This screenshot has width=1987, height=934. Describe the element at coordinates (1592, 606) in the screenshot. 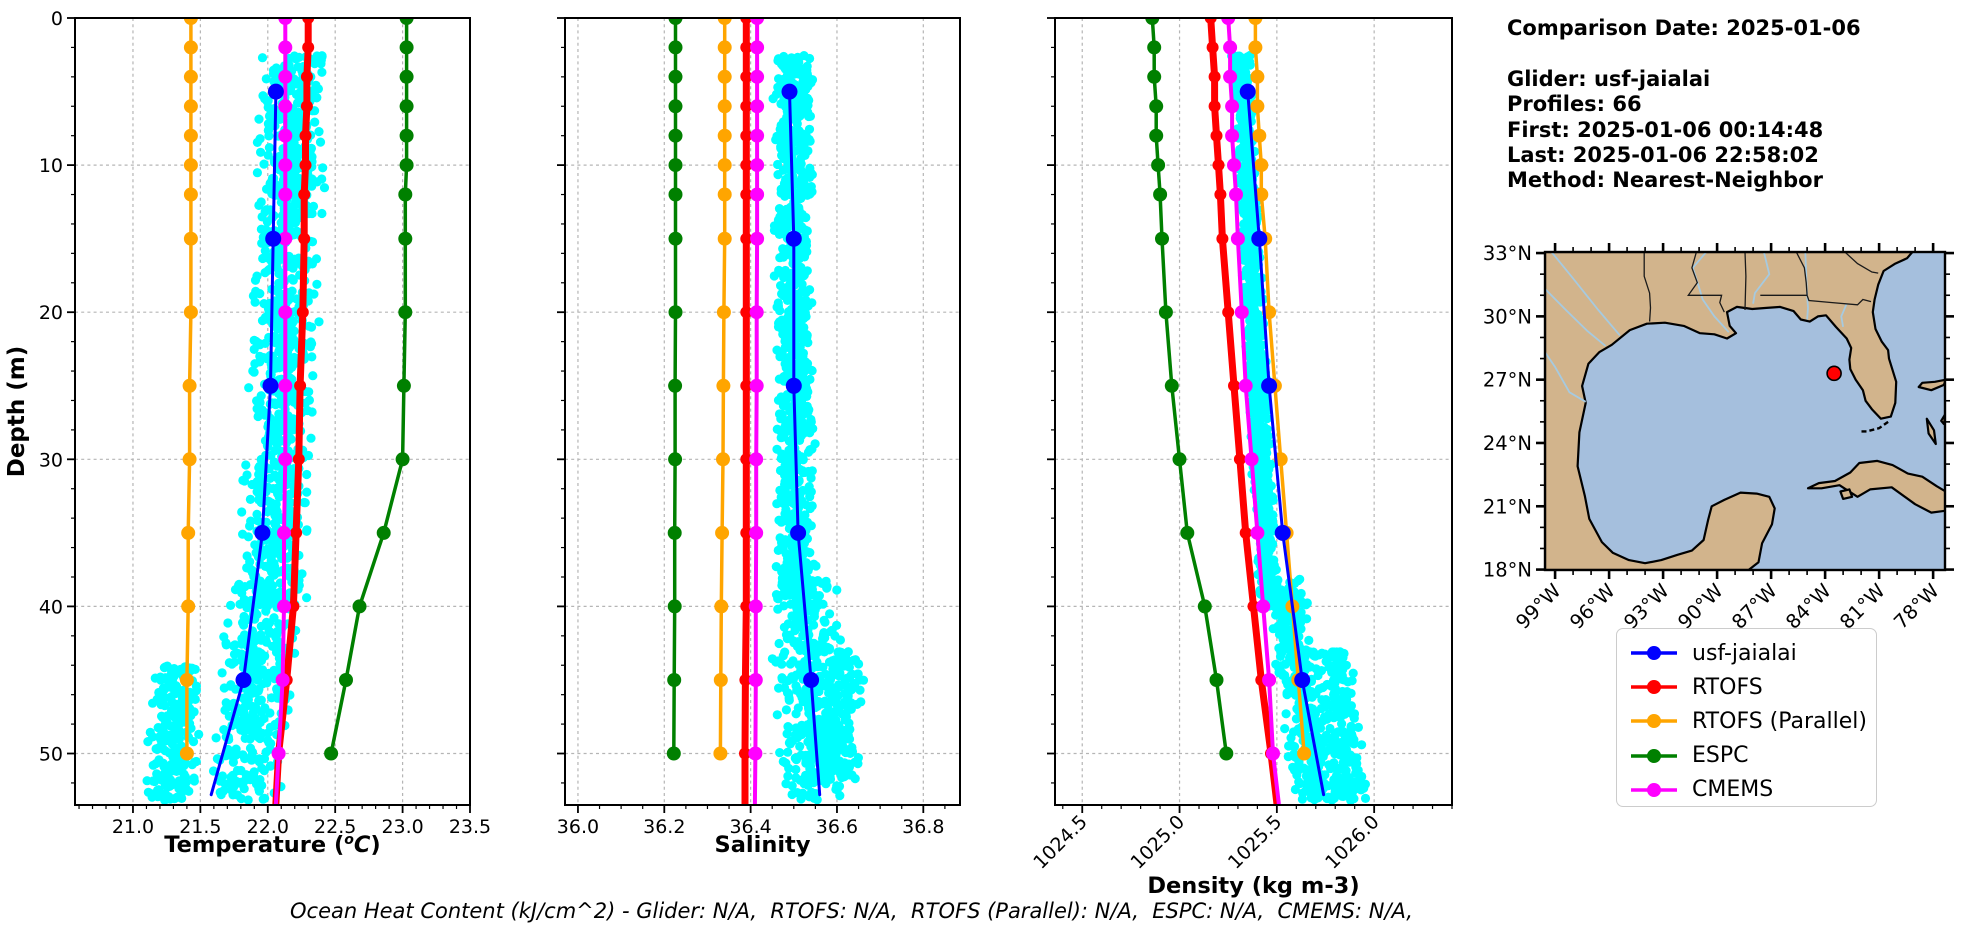

I see `map-lon-label: 96°W` at that location.